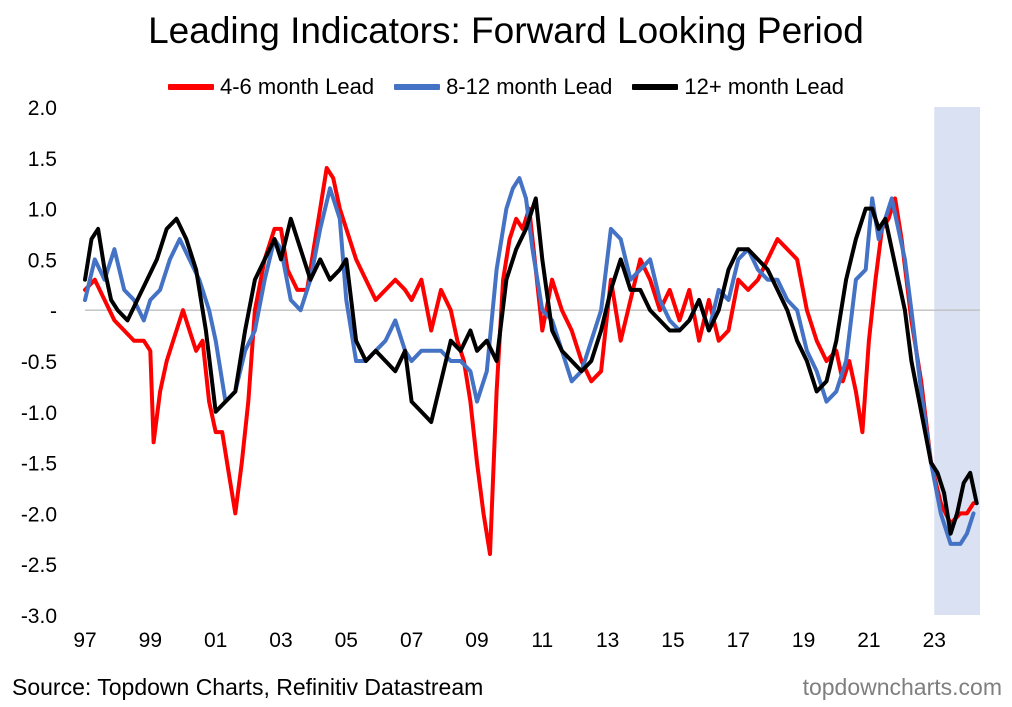  Describe the element at coordinates (39, 413) in the screenshot. I see `y-tick-label: -1.0` at that location.